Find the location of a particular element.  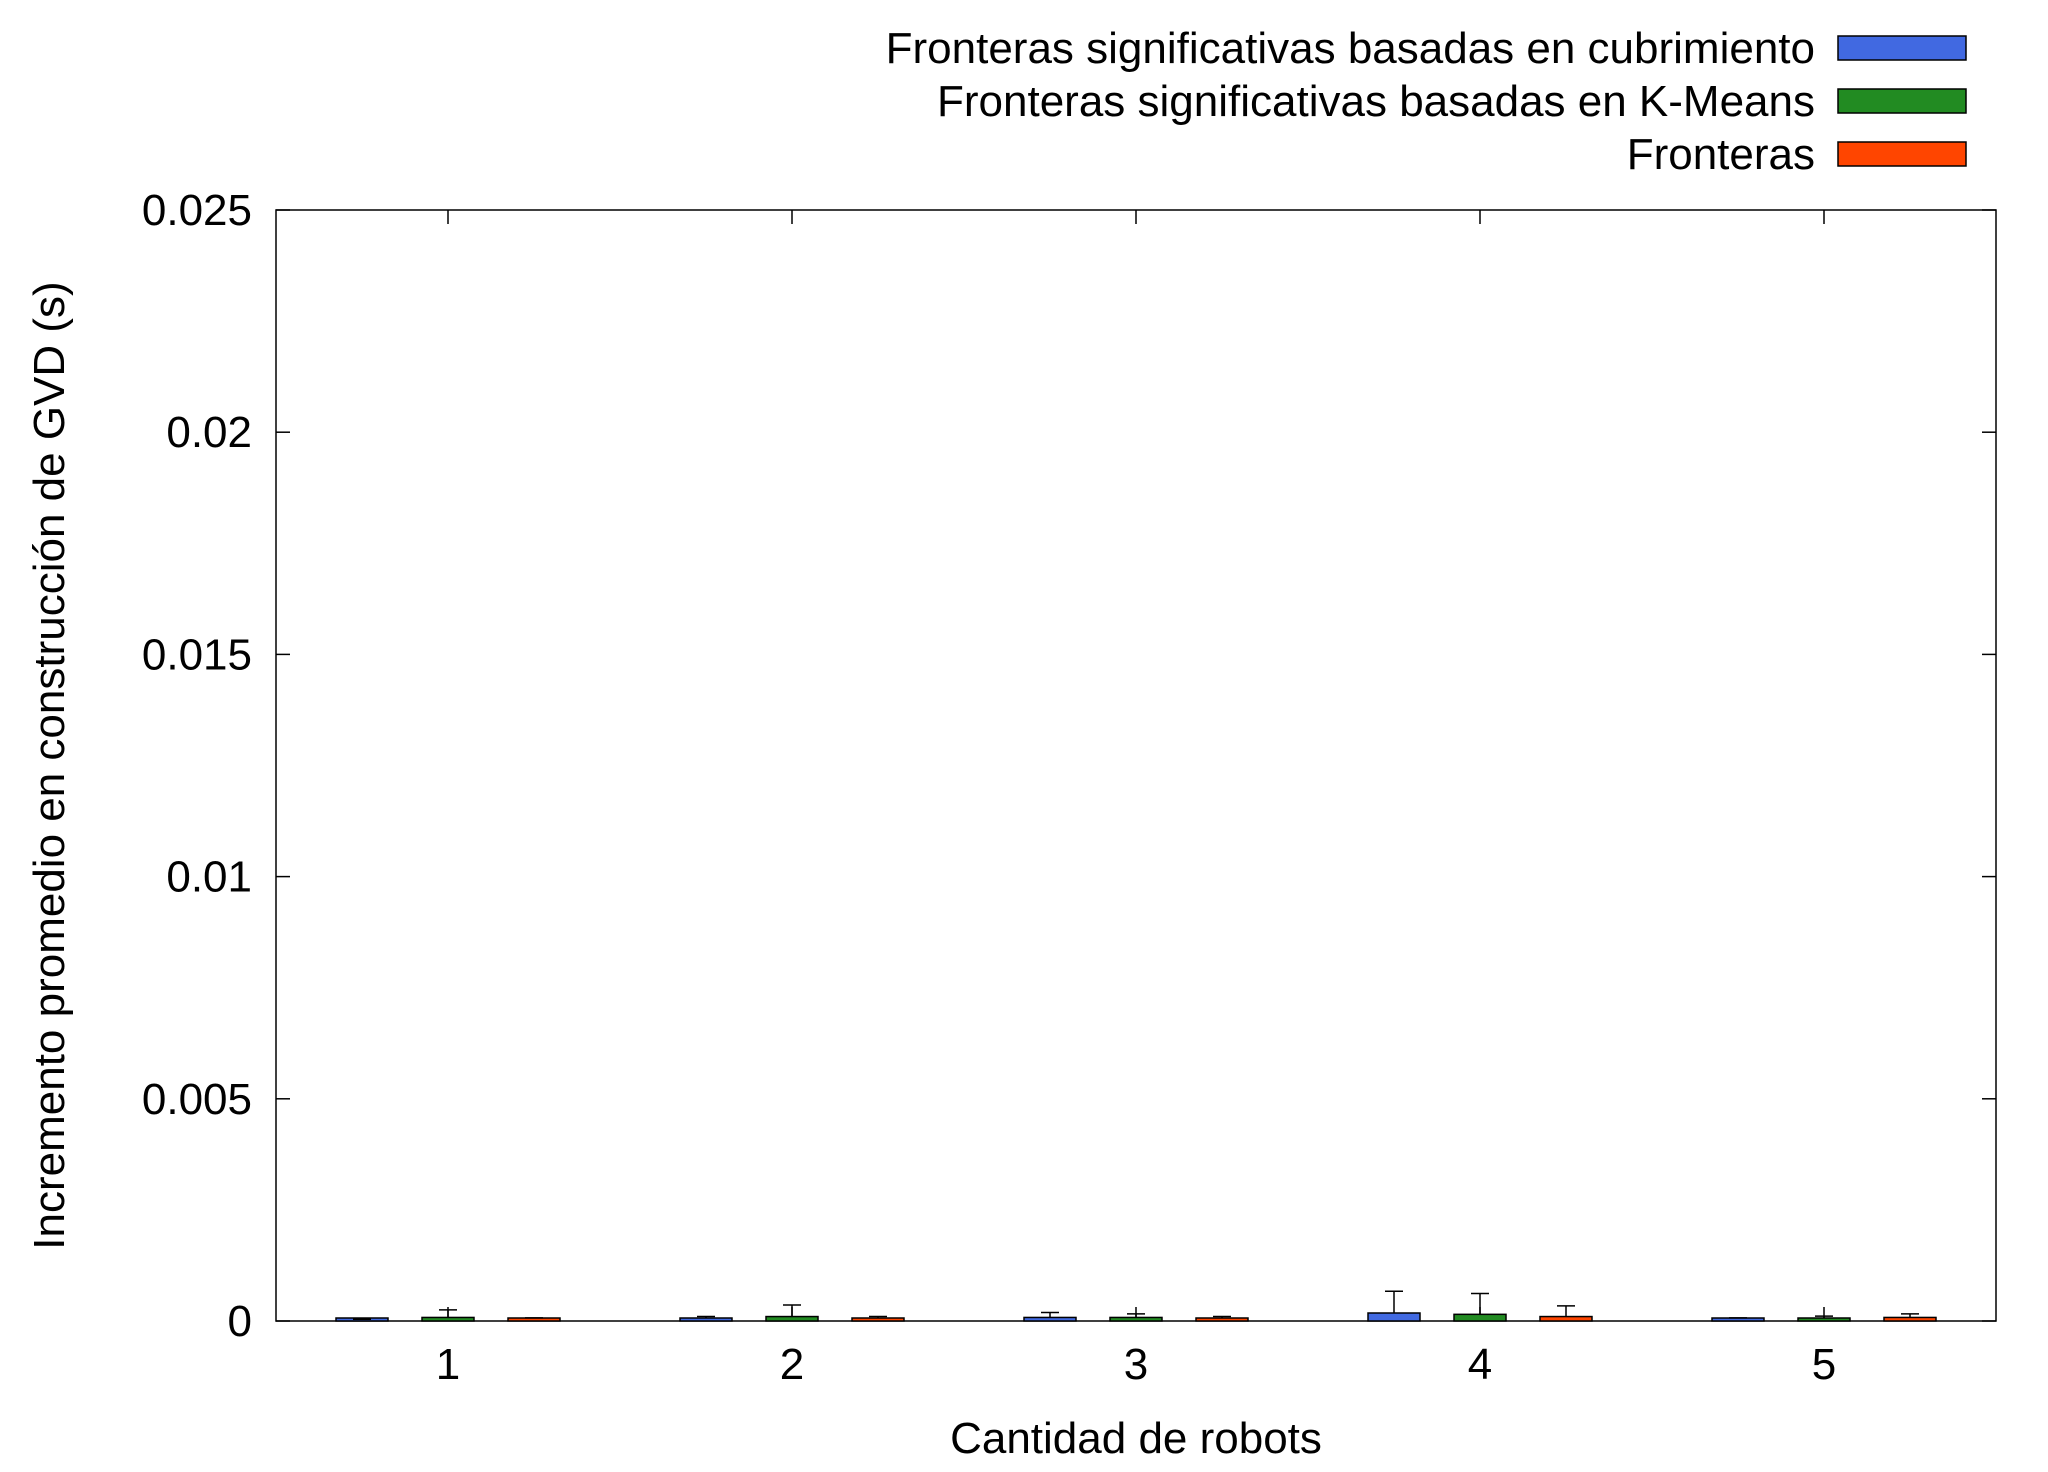

x-axis-label: Cantidad de robots is located at coordinates (1136, 1438).